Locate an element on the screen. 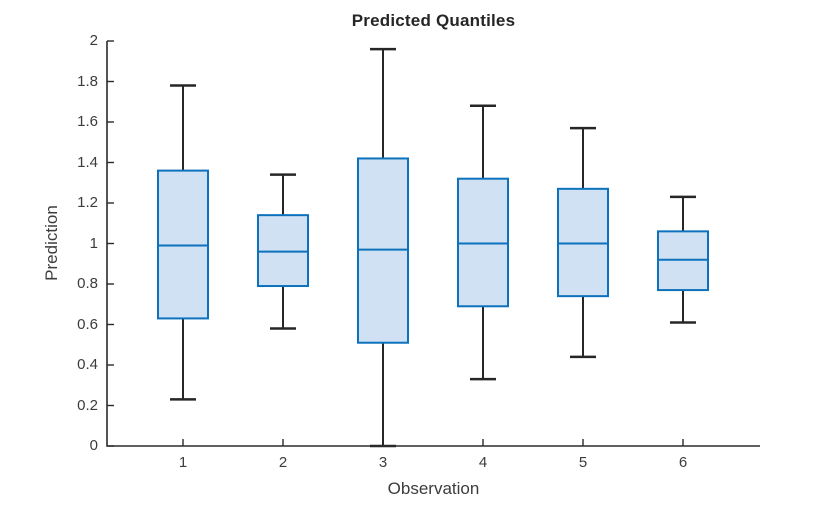  y-tick-label: 0 is located at coordinates (93, 445).